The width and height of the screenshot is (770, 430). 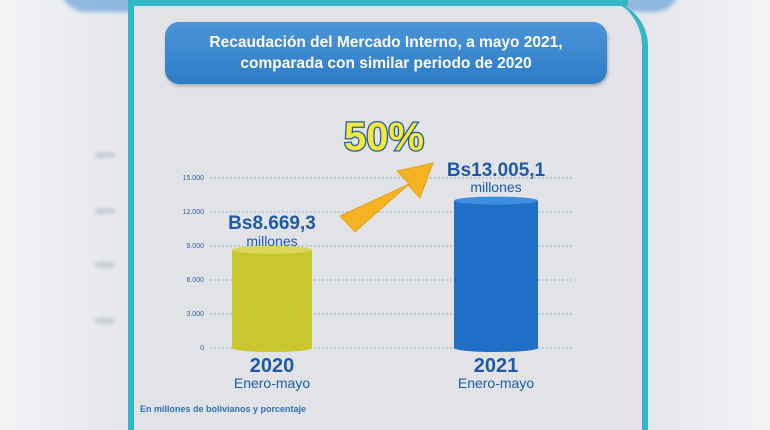 I want to click on data-label-value: Bs8.669,3, so click(x=272, y=223).